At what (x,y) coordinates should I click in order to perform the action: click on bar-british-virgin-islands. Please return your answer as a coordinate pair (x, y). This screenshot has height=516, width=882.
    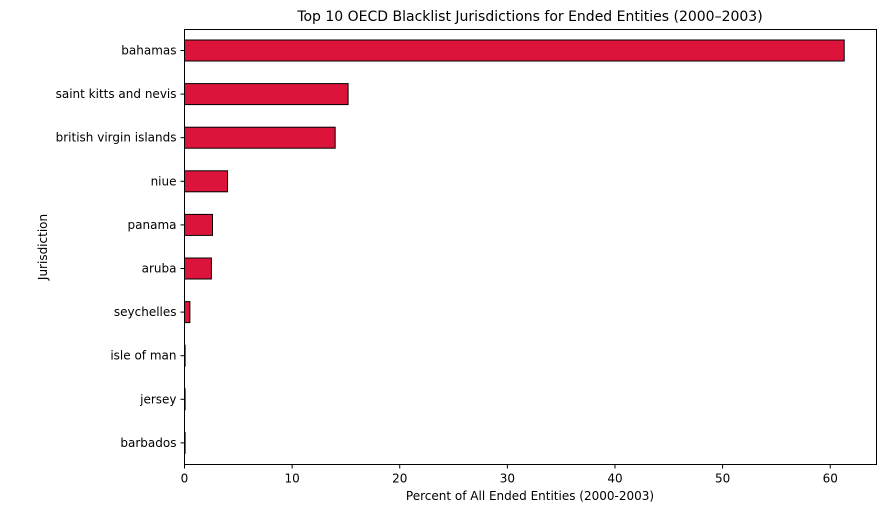
    Looking at the image, I should click on (260, 137).